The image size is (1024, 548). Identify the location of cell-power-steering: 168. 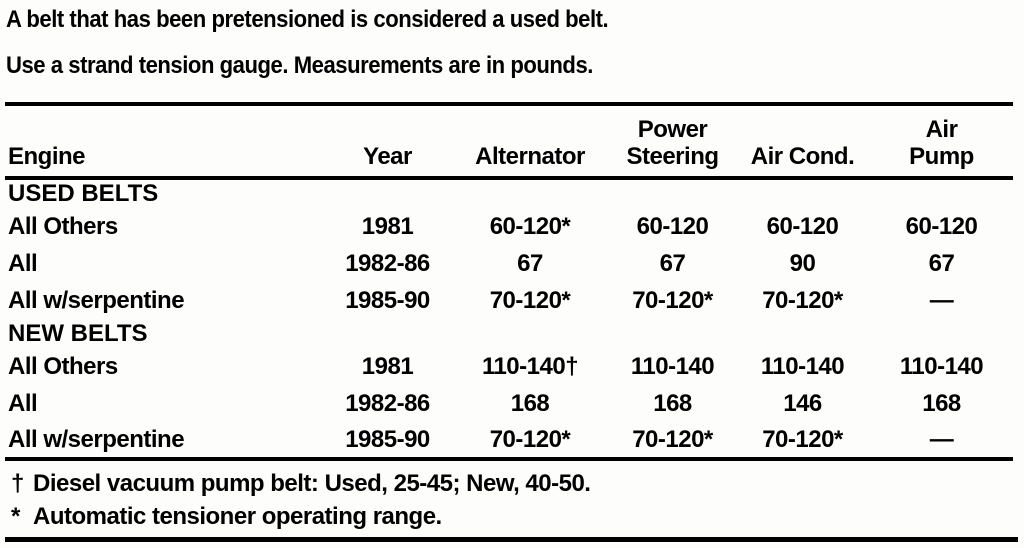
(672, 403).